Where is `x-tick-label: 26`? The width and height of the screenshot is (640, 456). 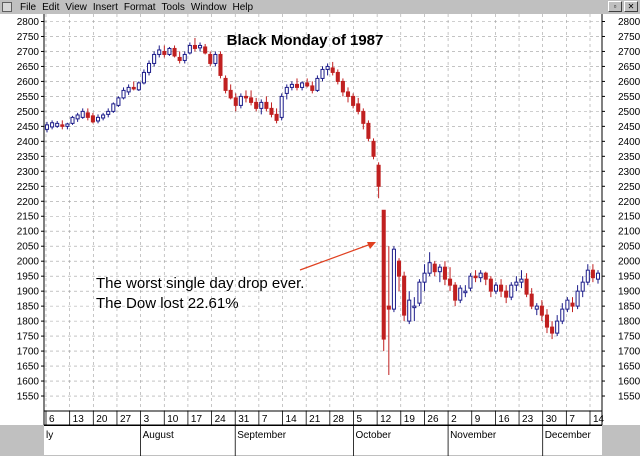
x-tick-label: 26 is located at coordinates (433, 419).